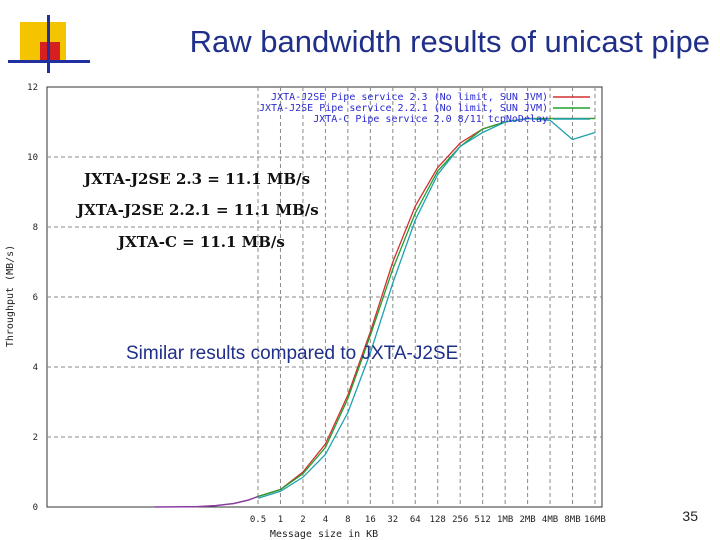 The width and height of the screenshot is (720, 540). I want to click on x-tick-label: 4, so click(325, 520).